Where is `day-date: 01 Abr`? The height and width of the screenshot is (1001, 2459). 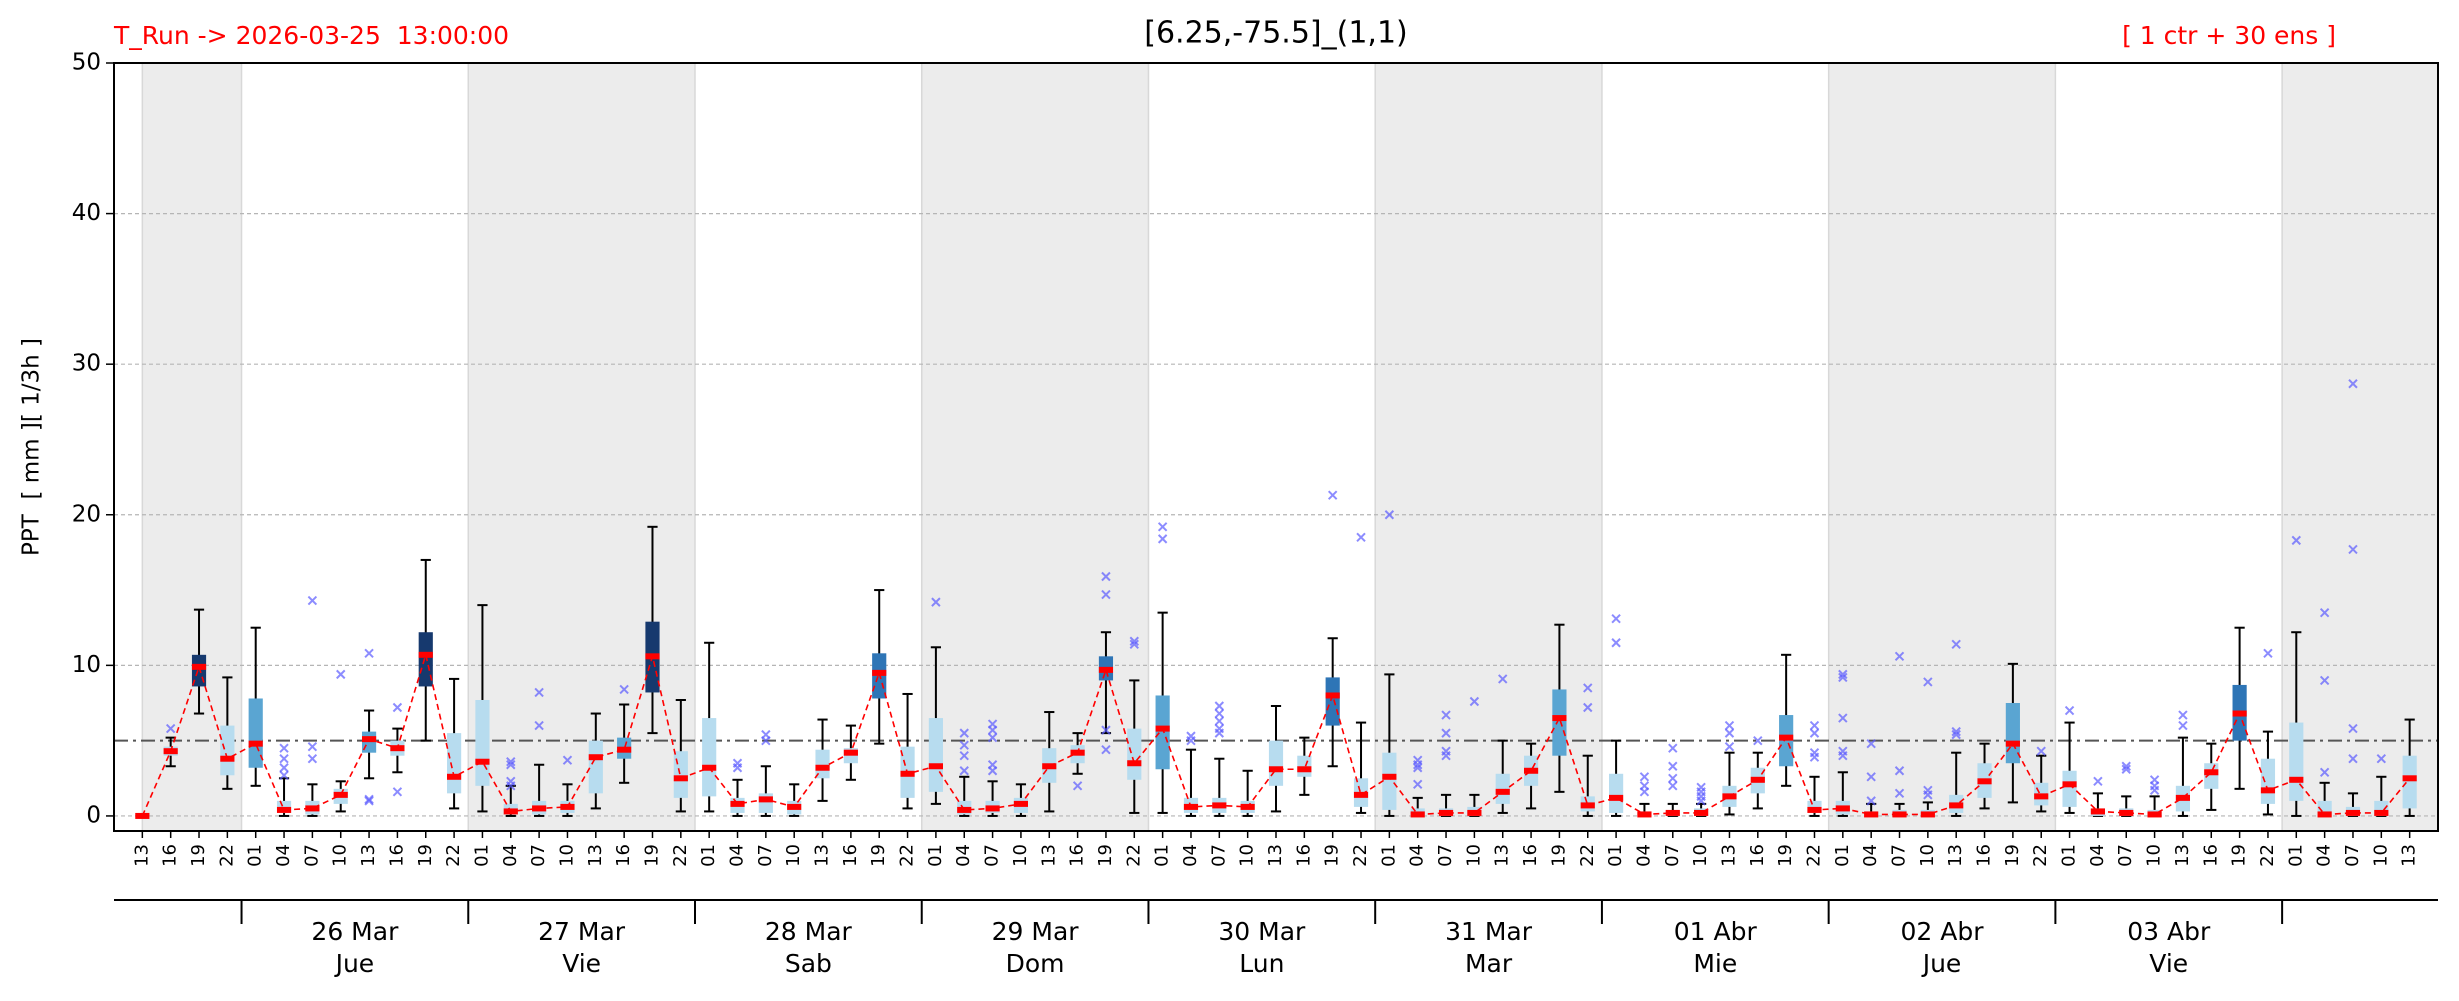
day-date: 01 Abr is located at coordinates (1716, 931).